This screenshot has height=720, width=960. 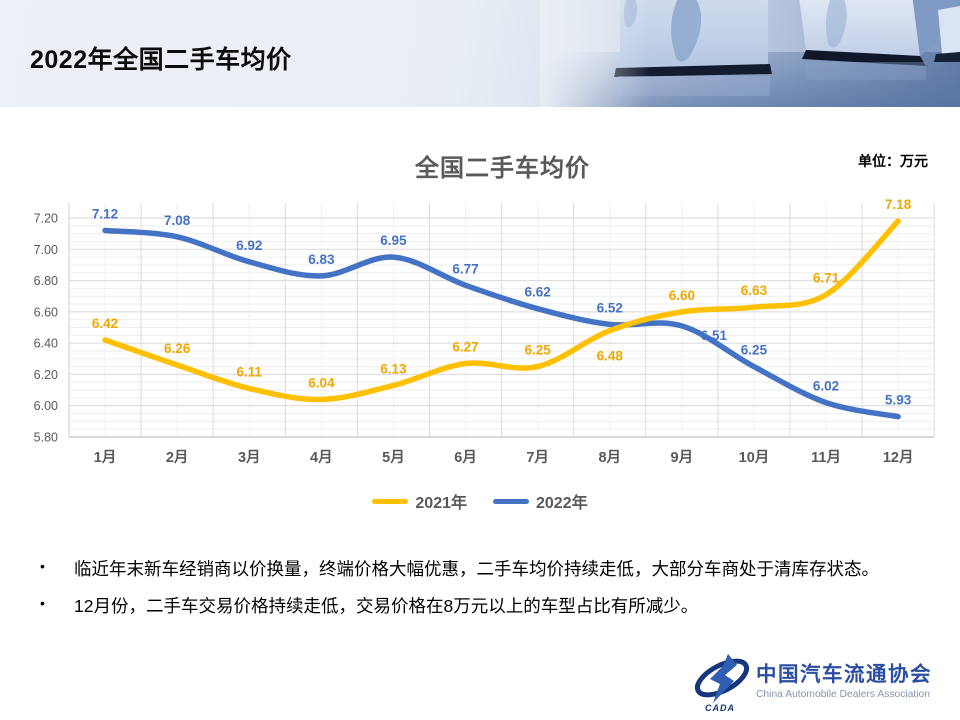 What do you see at coordinates (465, 268) in the screenshot?
I see `data-label-2022年: 6.77` at bounding box center [465, 268].